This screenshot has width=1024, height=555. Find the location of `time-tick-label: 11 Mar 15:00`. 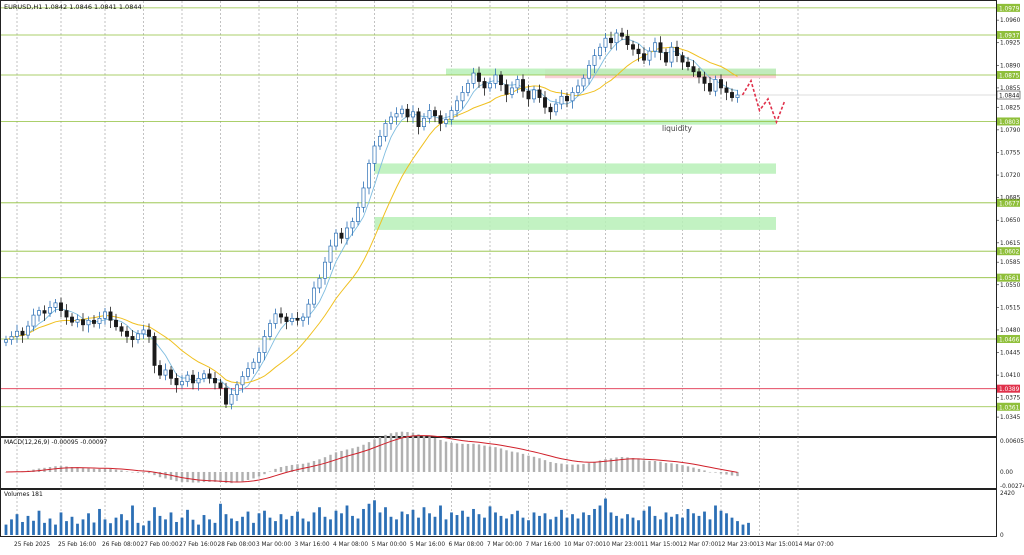

time-tick-label: 11 Mar 15:00 is located at coordinates (660, 545).